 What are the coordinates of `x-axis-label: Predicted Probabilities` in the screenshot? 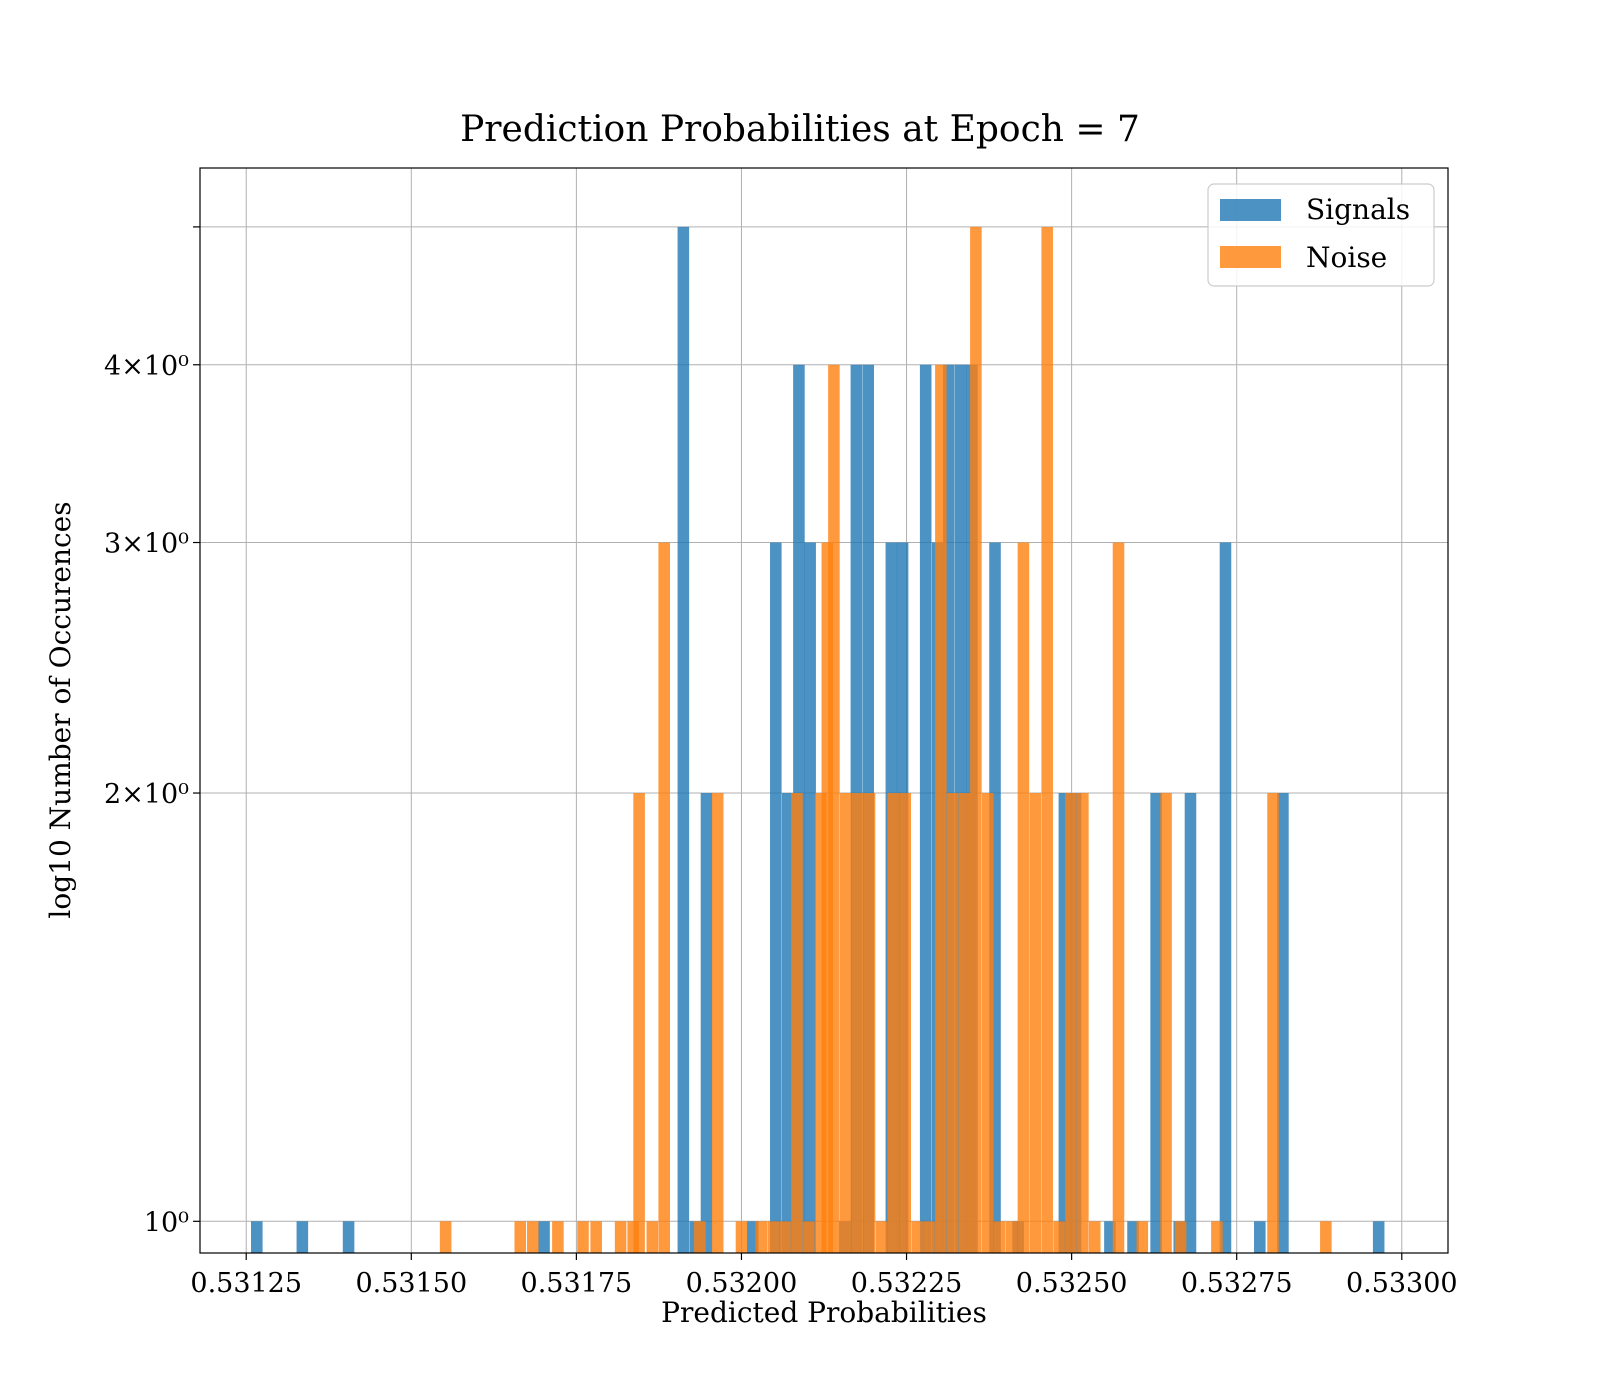 It's located at (824, 1312).